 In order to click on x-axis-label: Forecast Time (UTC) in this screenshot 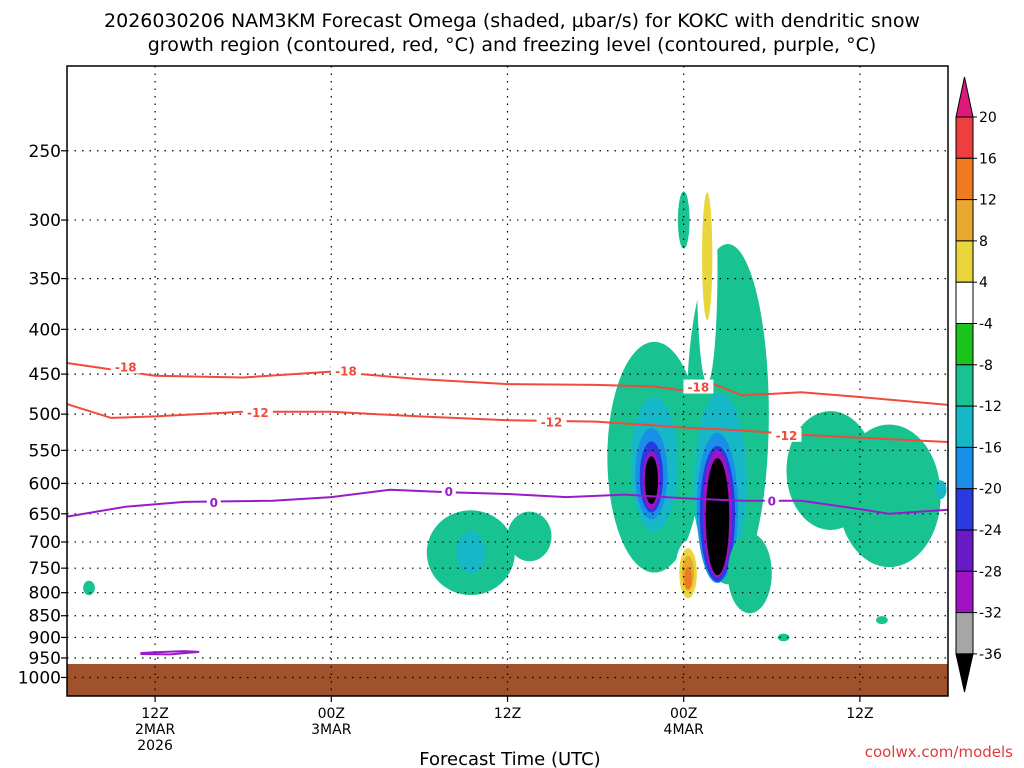, I will do `click(509, 758)`.